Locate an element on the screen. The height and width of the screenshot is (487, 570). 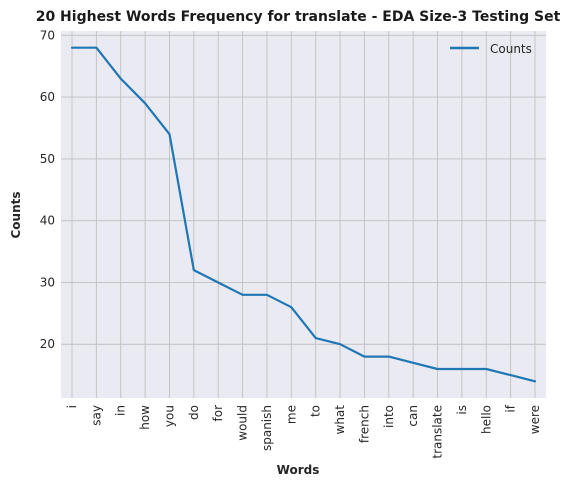
x-tick-label: to is located at coordinates (316, 411).